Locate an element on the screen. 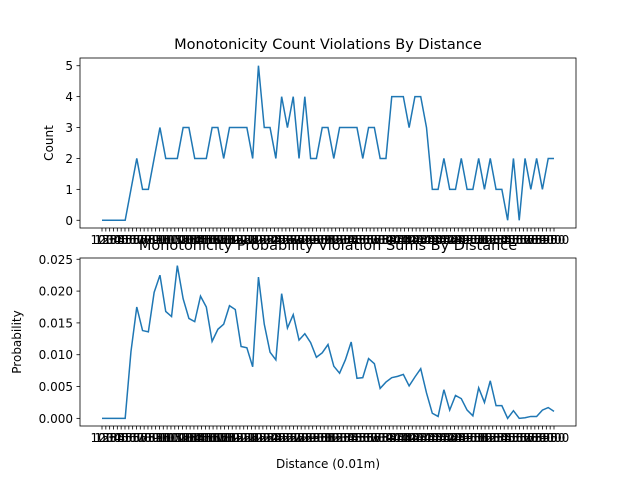 The image size is (640, 480). count-x-tick-label: 1850 is located at coordinates (236, 240).